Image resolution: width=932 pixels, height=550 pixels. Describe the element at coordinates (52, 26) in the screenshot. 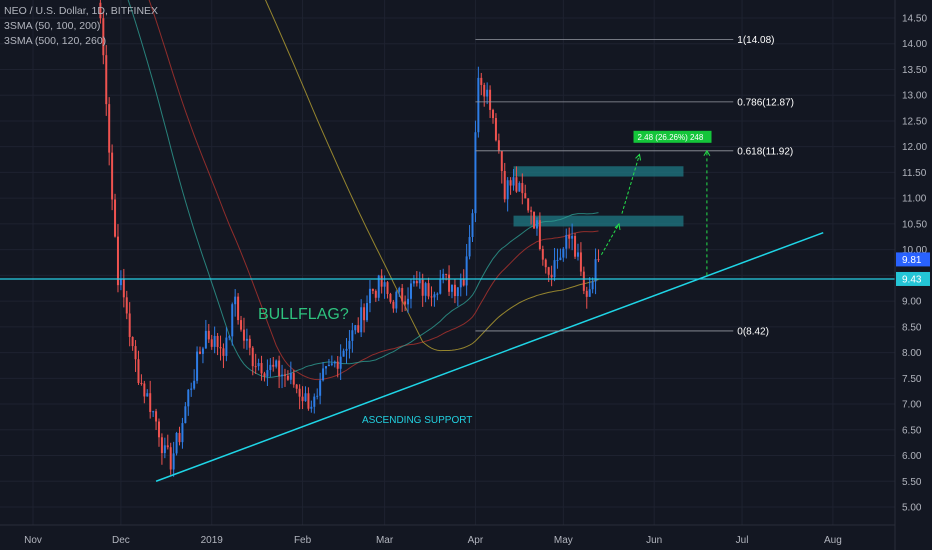

I see `sma-fast-label: 3SMA (50, 100, 200)` at that location.